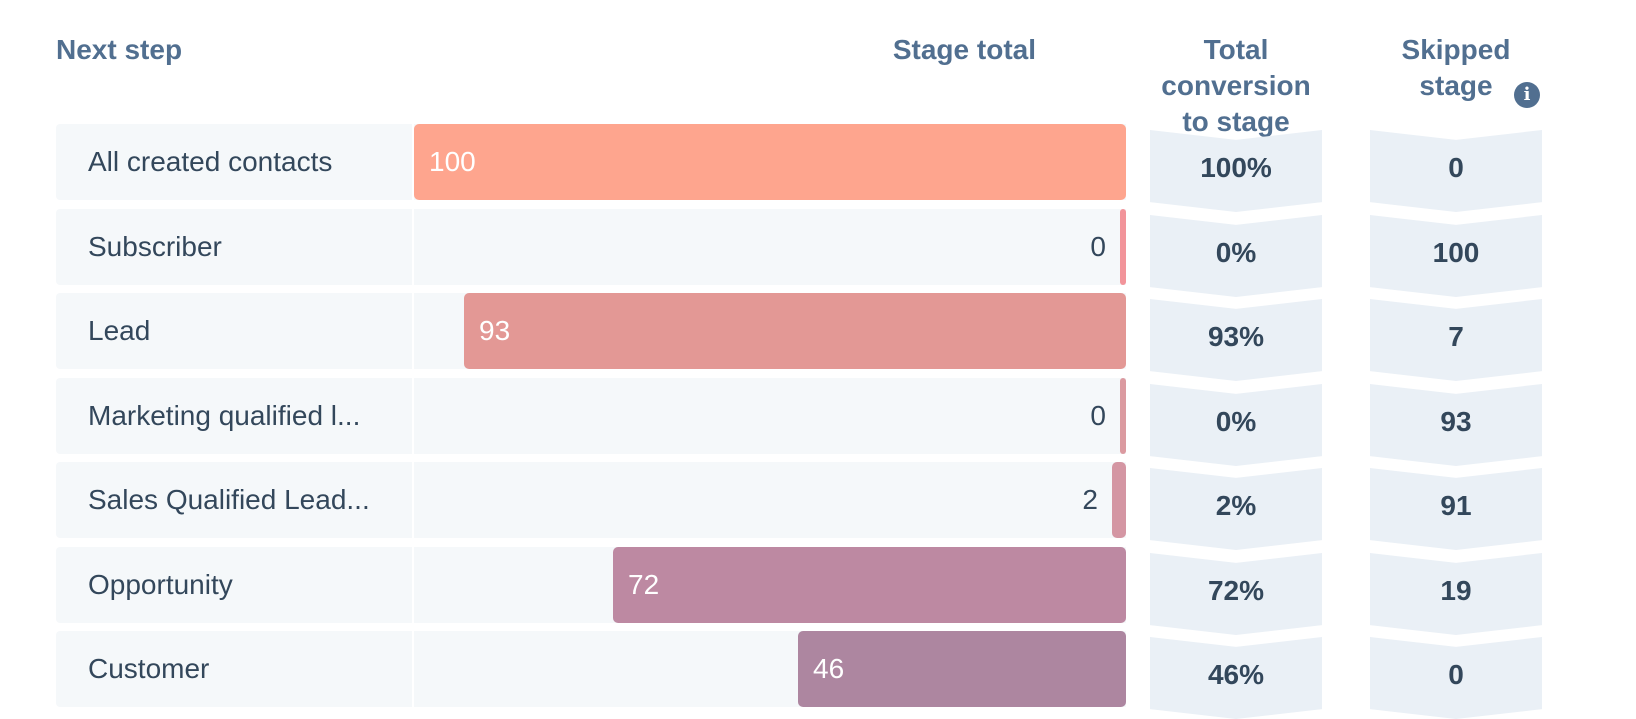 The height and width of the screenshot is (719, 1636). What do you see at coordinates (1236, 167) in the screenshot?
I see `conversion-value: 100%` at bounding box center [1236, 167].